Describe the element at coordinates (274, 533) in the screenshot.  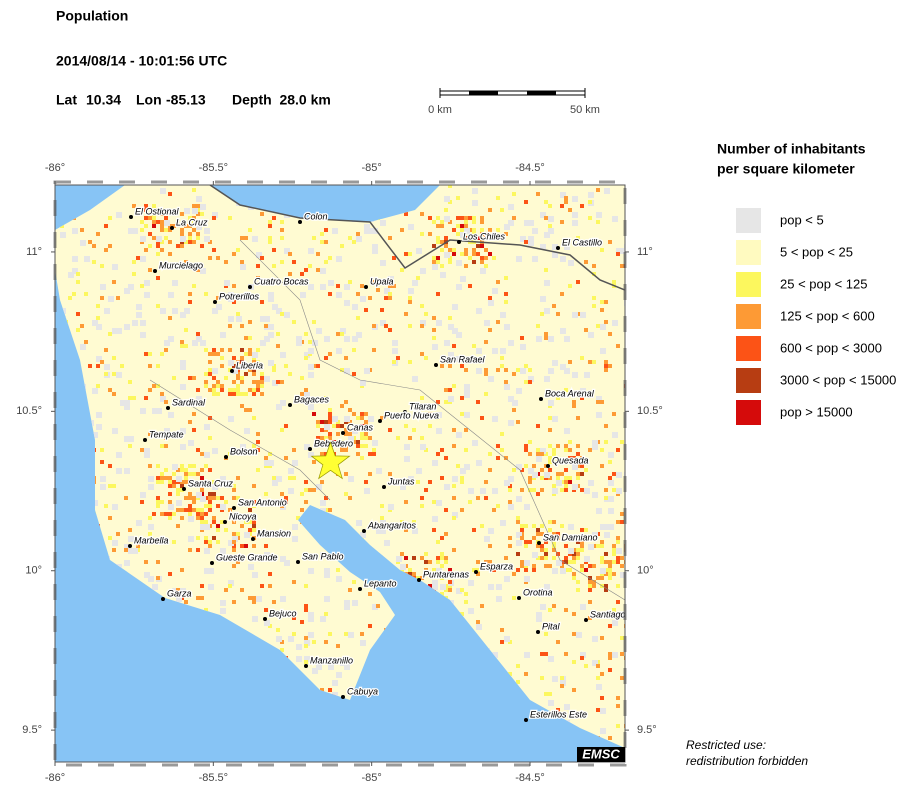
I see `city-label: Mansion` at that location.